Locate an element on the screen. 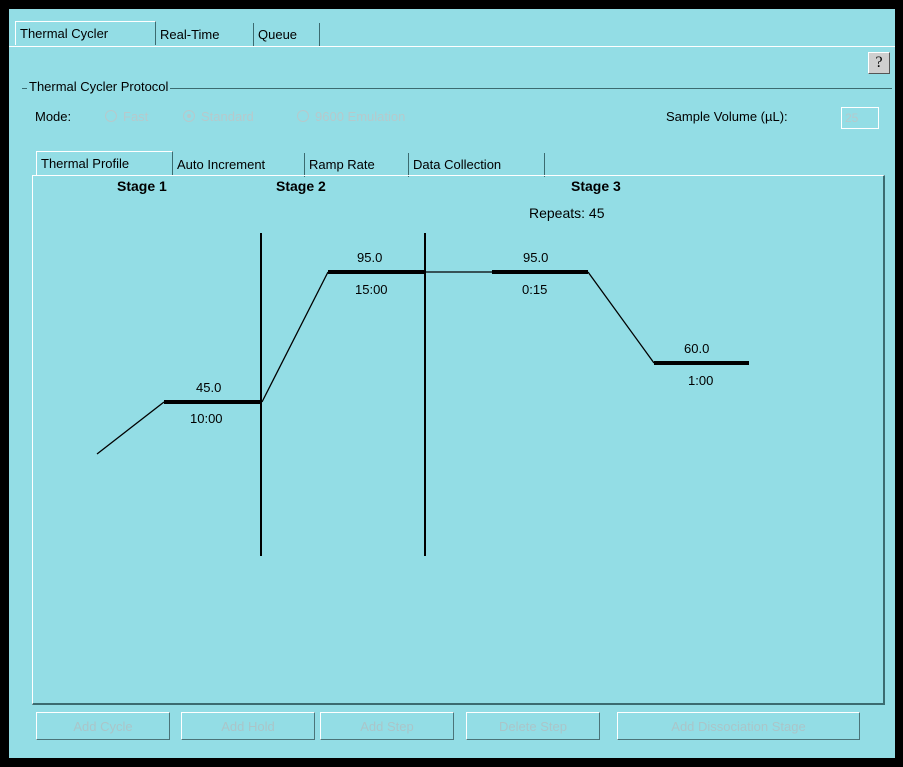  group-border is located at coordinates (457, 89).